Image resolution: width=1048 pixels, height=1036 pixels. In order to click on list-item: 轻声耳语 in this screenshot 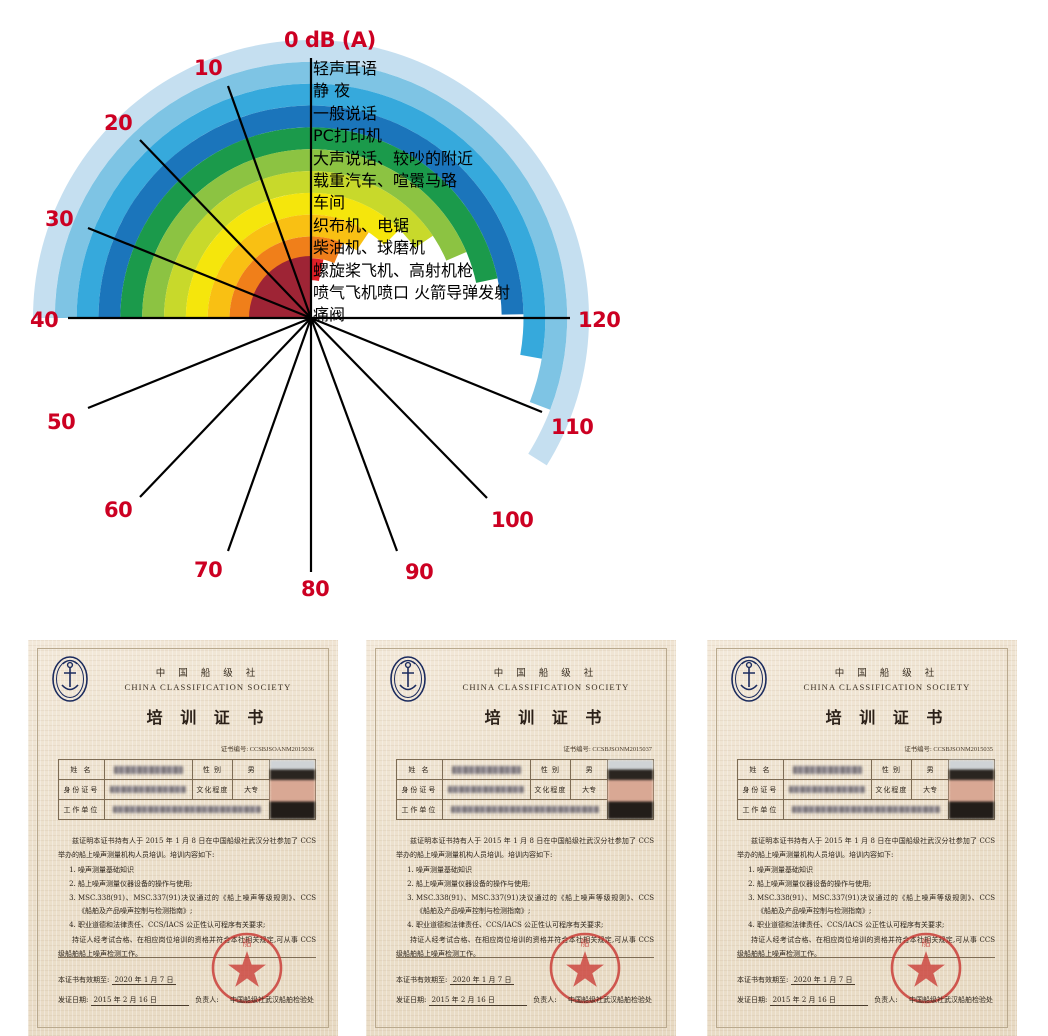, I will do `click(345, 68)`.